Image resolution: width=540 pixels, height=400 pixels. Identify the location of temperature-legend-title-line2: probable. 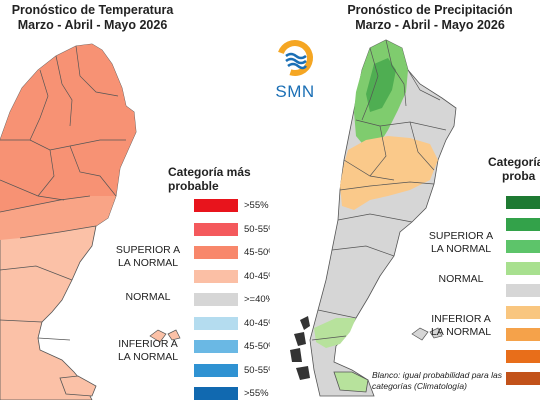
(193, 186).